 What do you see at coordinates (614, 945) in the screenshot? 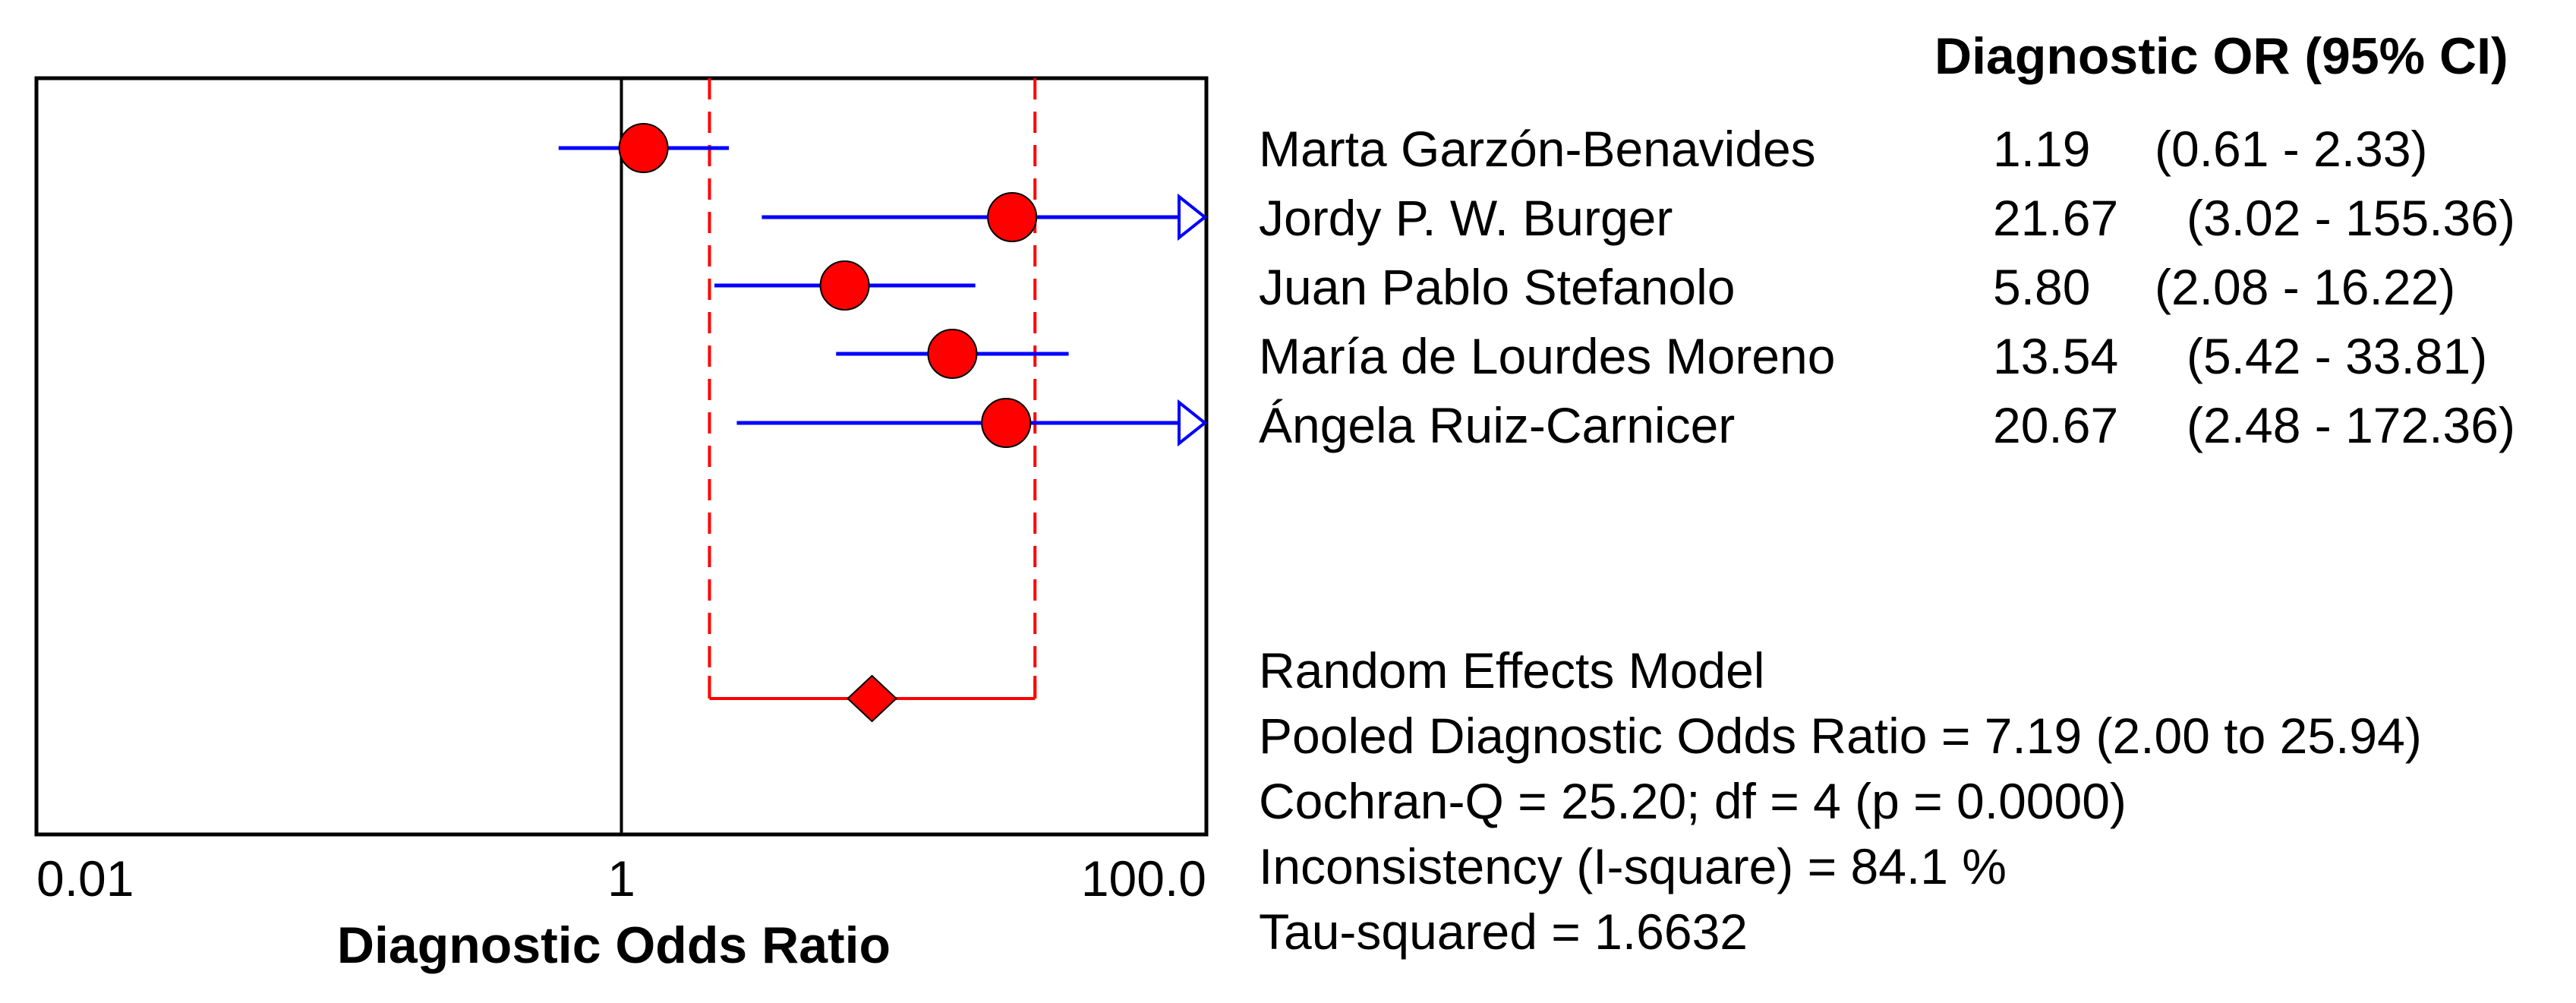
I see `x-axis-title: Diagnostic Odds Ratio` at bounding box center [614, 945].